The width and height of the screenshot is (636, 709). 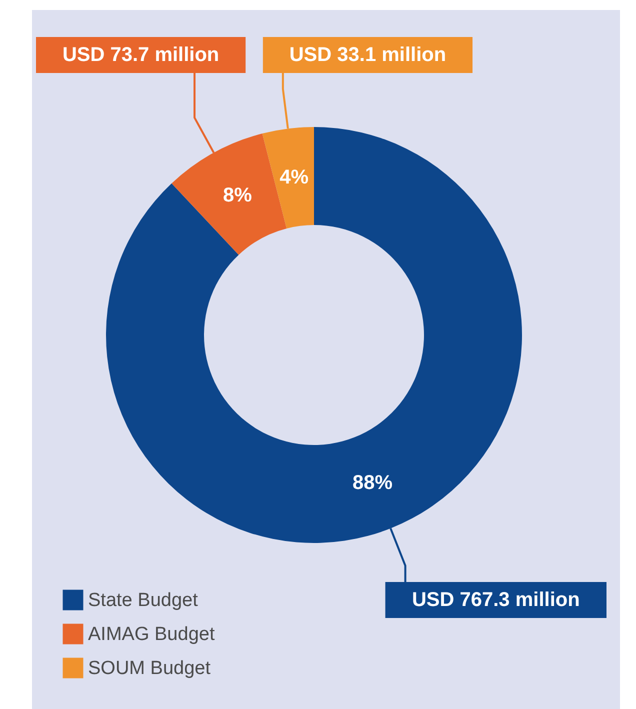 What do you see at coordinates (496, 600) in the screenshot?
I see `text: USD 767.3 million` at bounding box center [496, 600].